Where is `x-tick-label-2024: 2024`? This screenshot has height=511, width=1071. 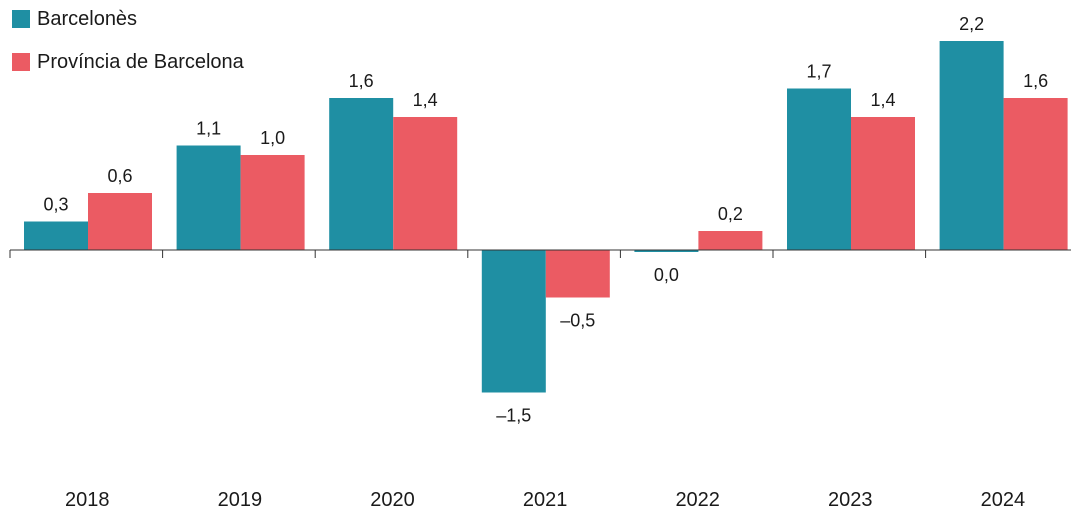
x-tick-label-2024: 2024 is located at coordinates (1003, 500).